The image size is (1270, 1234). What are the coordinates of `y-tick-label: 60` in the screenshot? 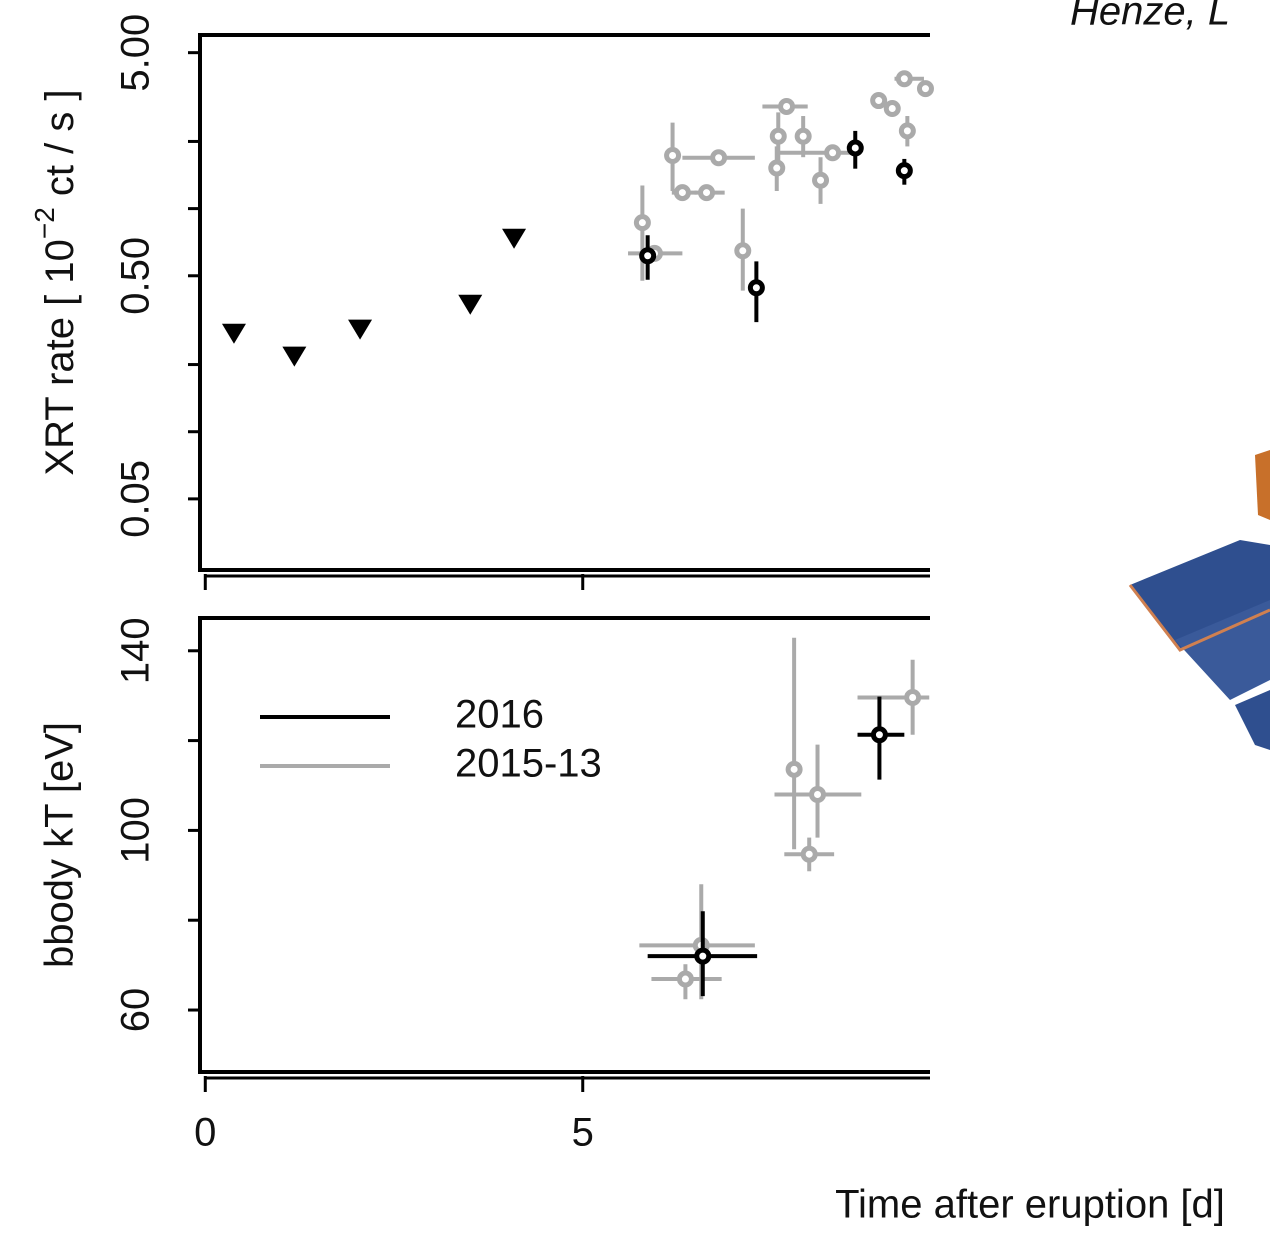 It's located at (136, 1010).